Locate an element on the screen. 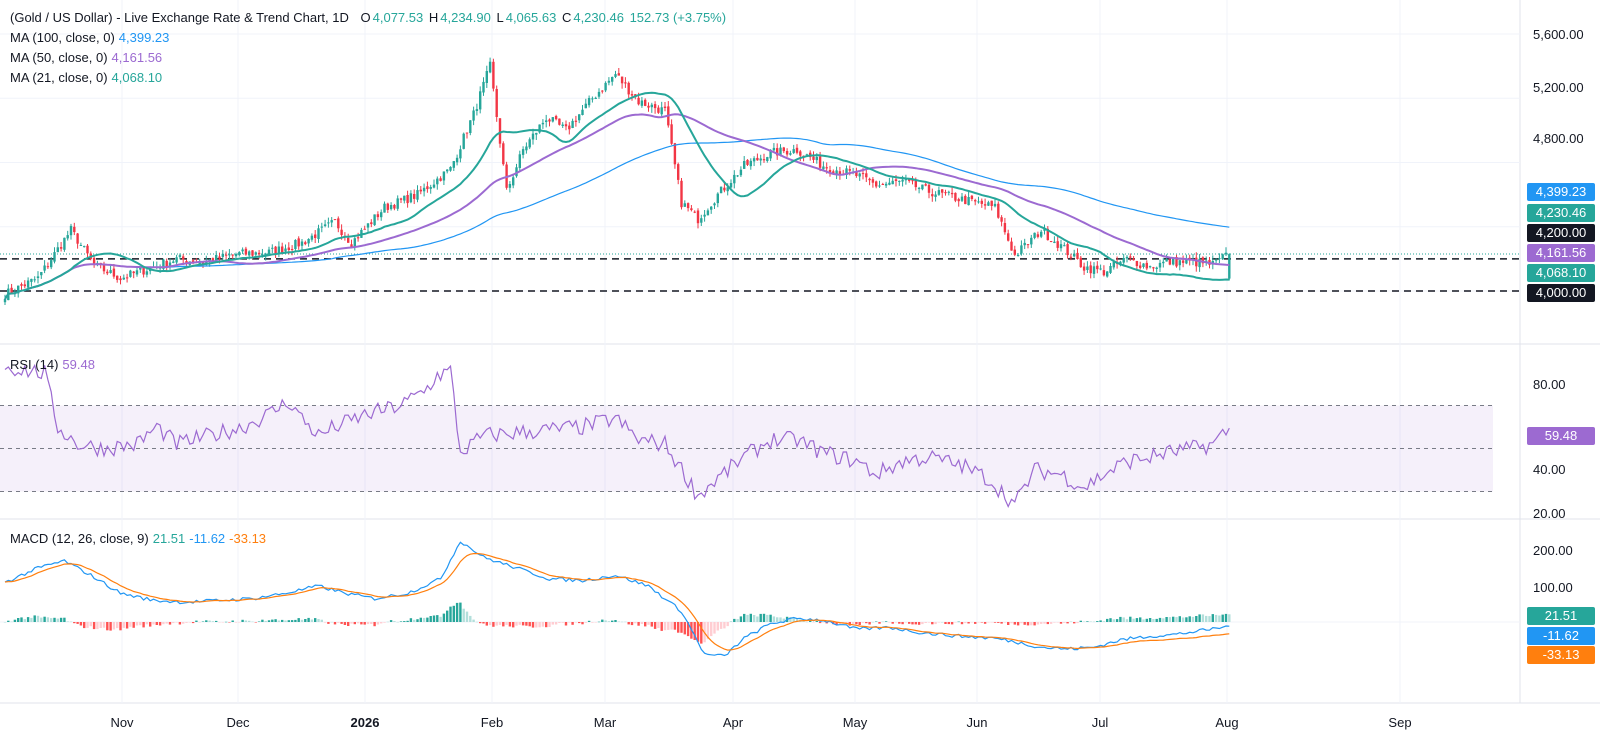 The height and width of the screenshot is (744, 1600). ma50-value: 4,161.56 is located at coordinates (137, 57).